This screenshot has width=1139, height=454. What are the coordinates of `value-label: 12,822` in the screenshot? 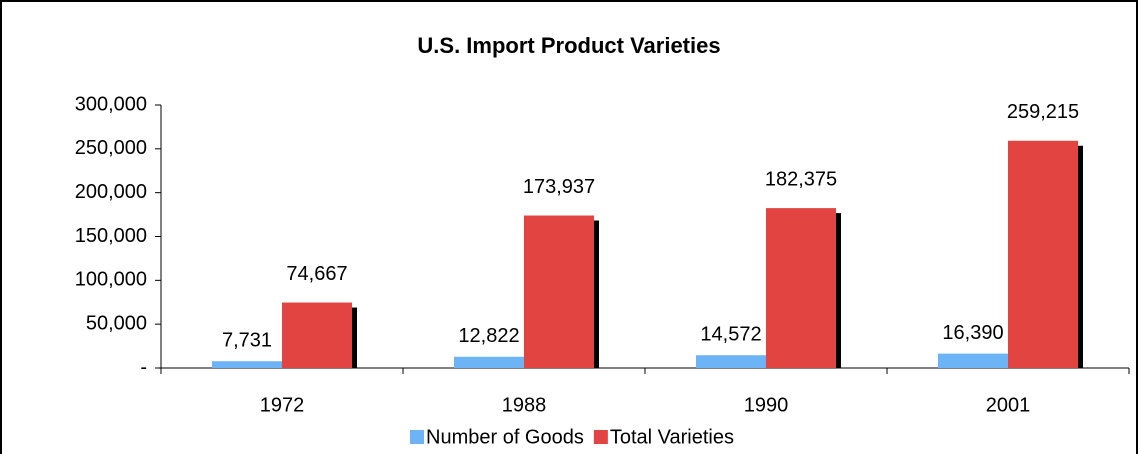 It's located at (488, 336).